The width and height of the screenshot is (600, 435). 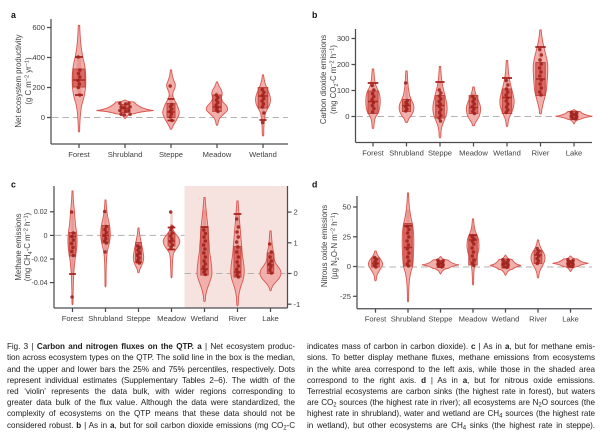 I want to click on svg-text: b, so click(x=315, y=15).